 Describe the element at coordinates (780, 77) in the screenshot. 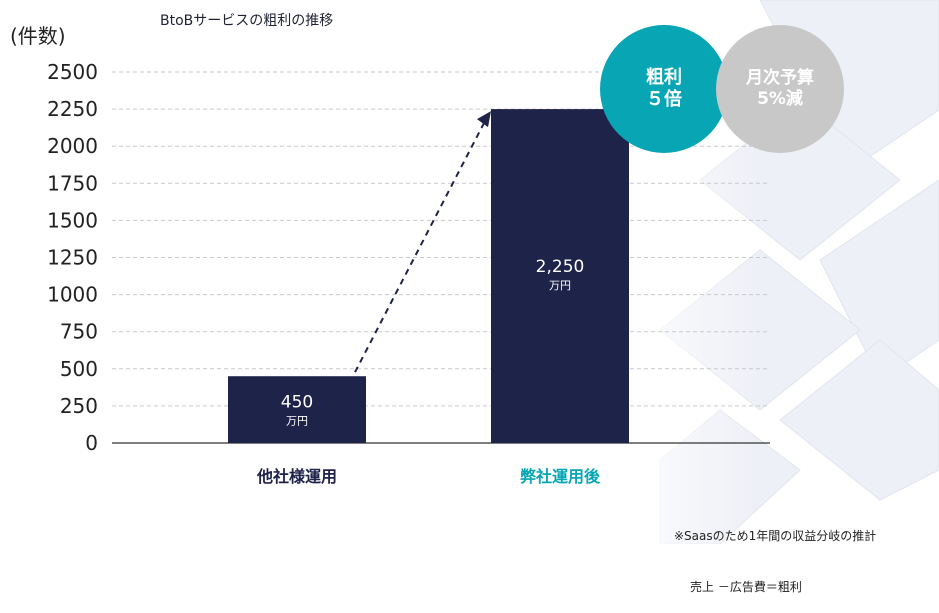

I see `badge-budget-line1: 月次予算` at that location.